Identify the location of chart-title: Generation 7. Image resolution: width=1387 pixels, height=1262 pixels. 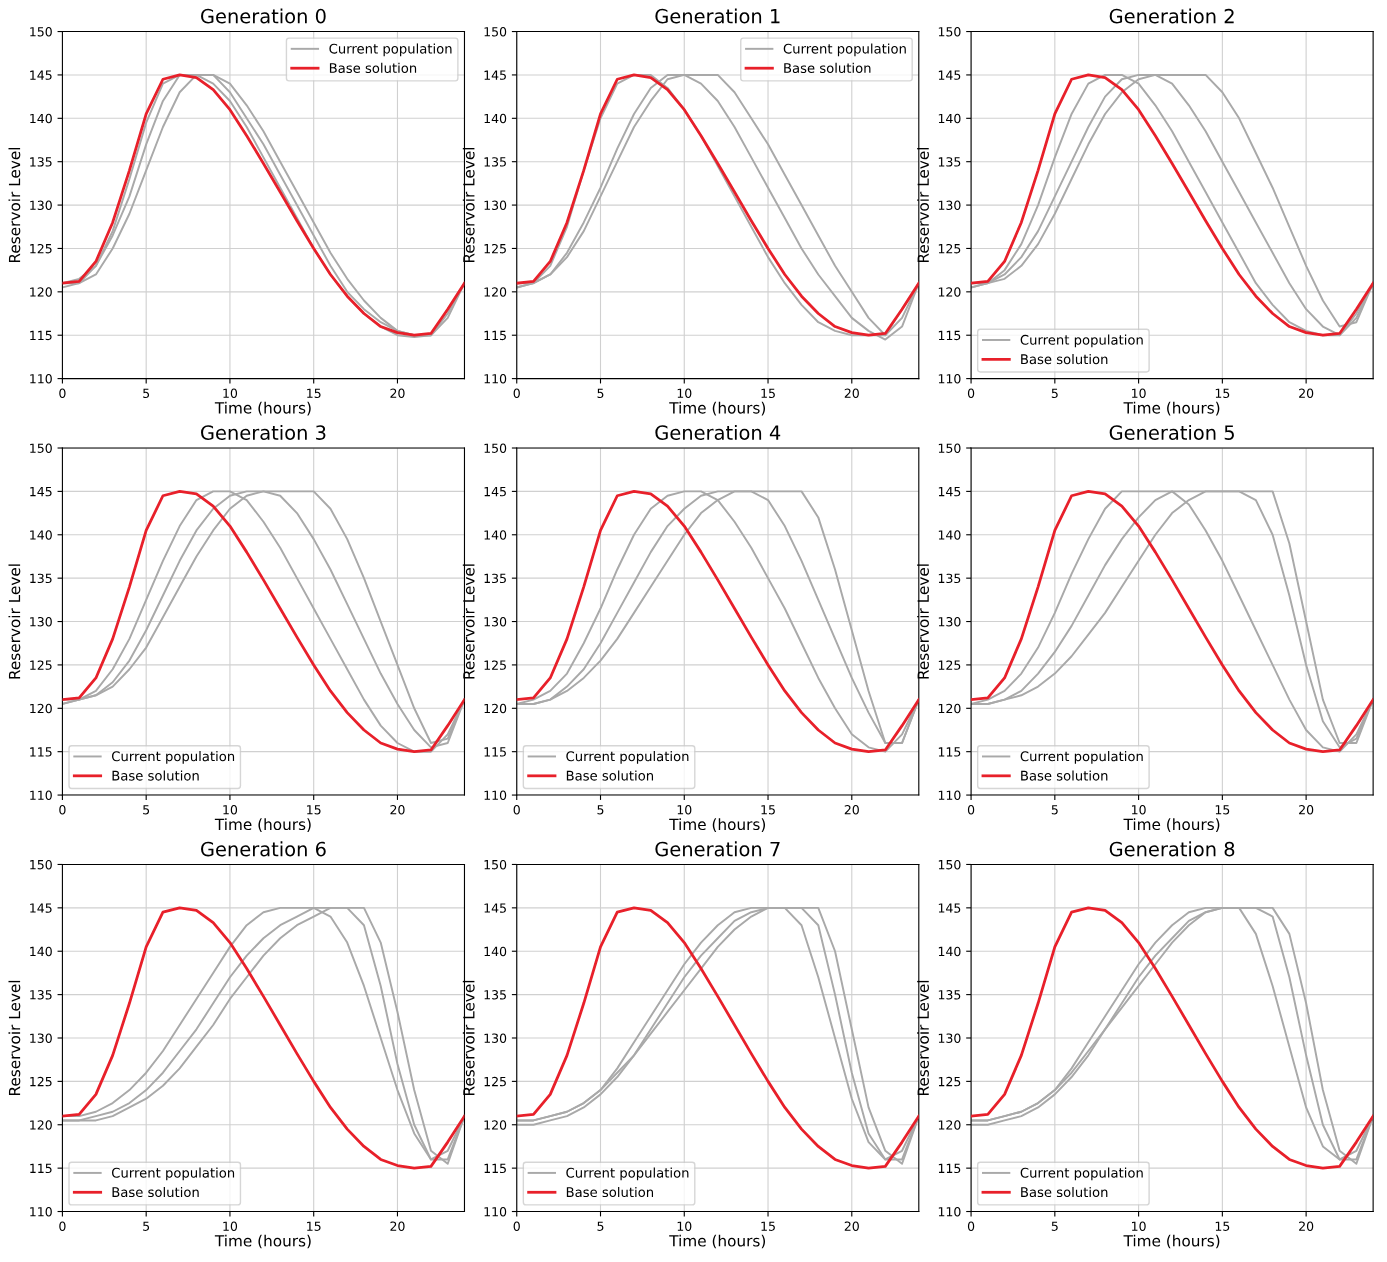
(717, 849).